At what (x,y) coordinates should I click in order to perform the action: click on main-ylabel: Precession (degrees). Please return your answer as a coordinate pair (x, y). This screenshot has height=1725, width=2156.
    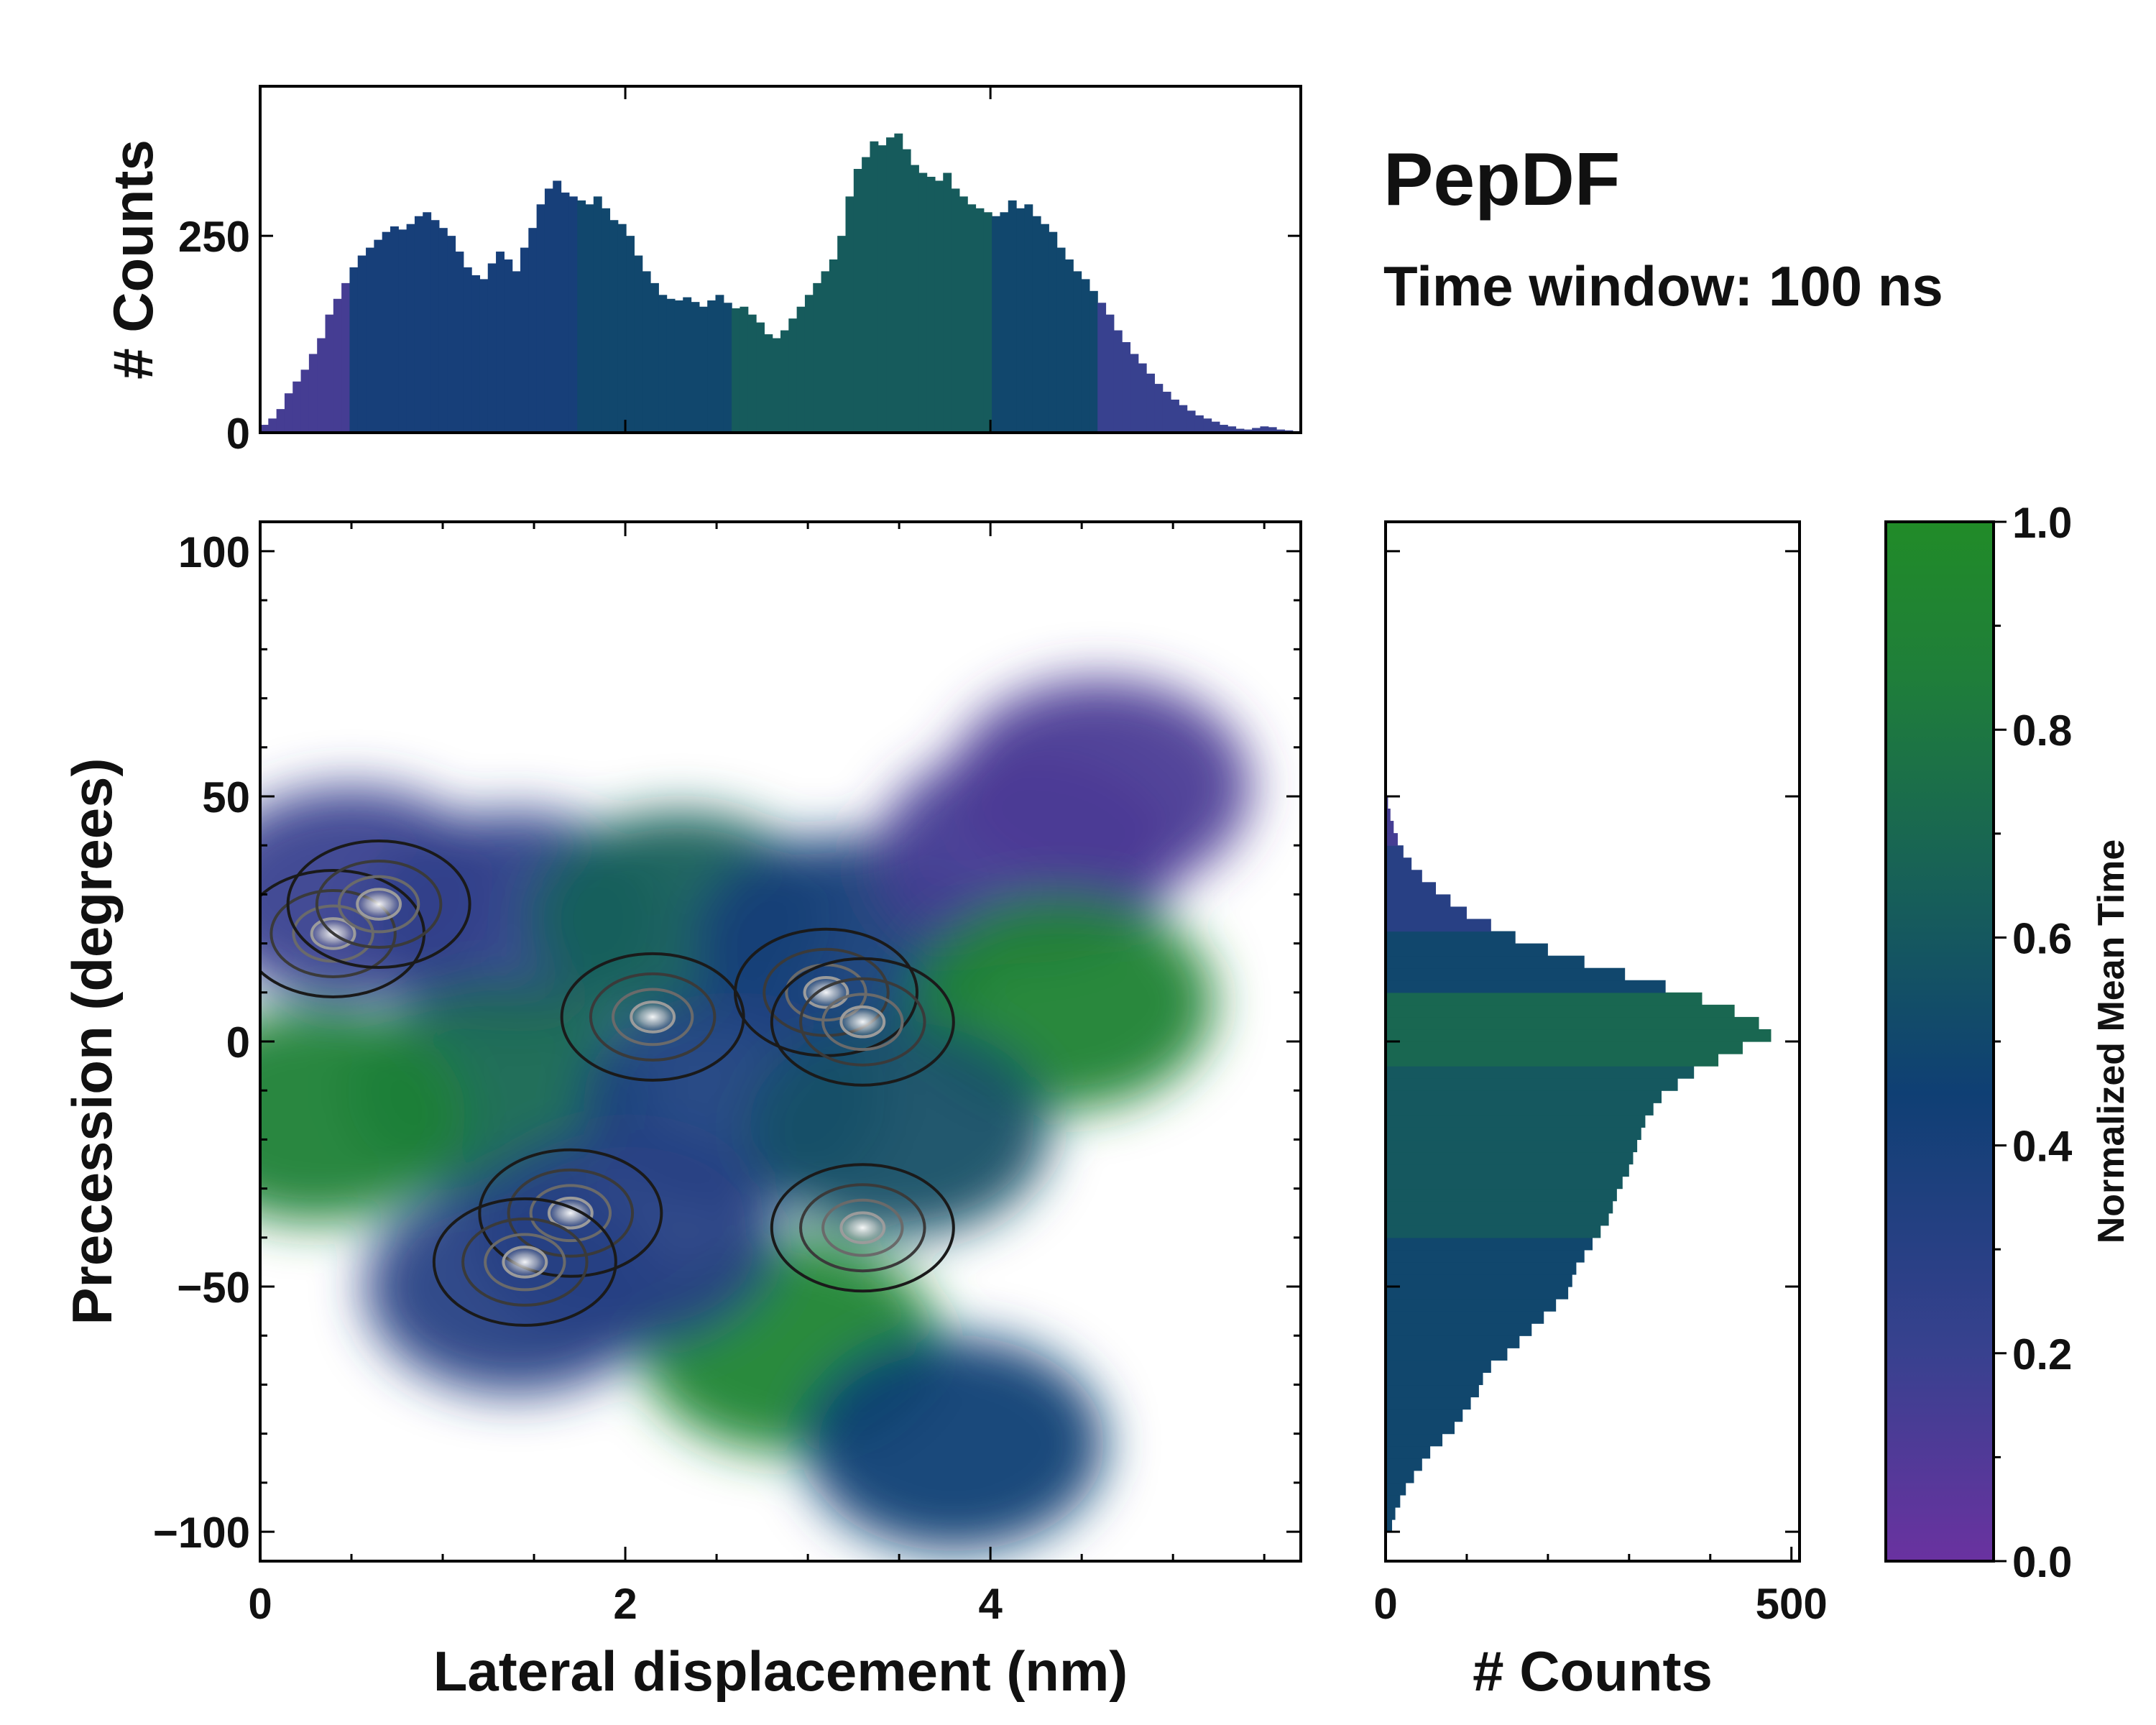
    Looking at the image, I should click on (92, 1041).